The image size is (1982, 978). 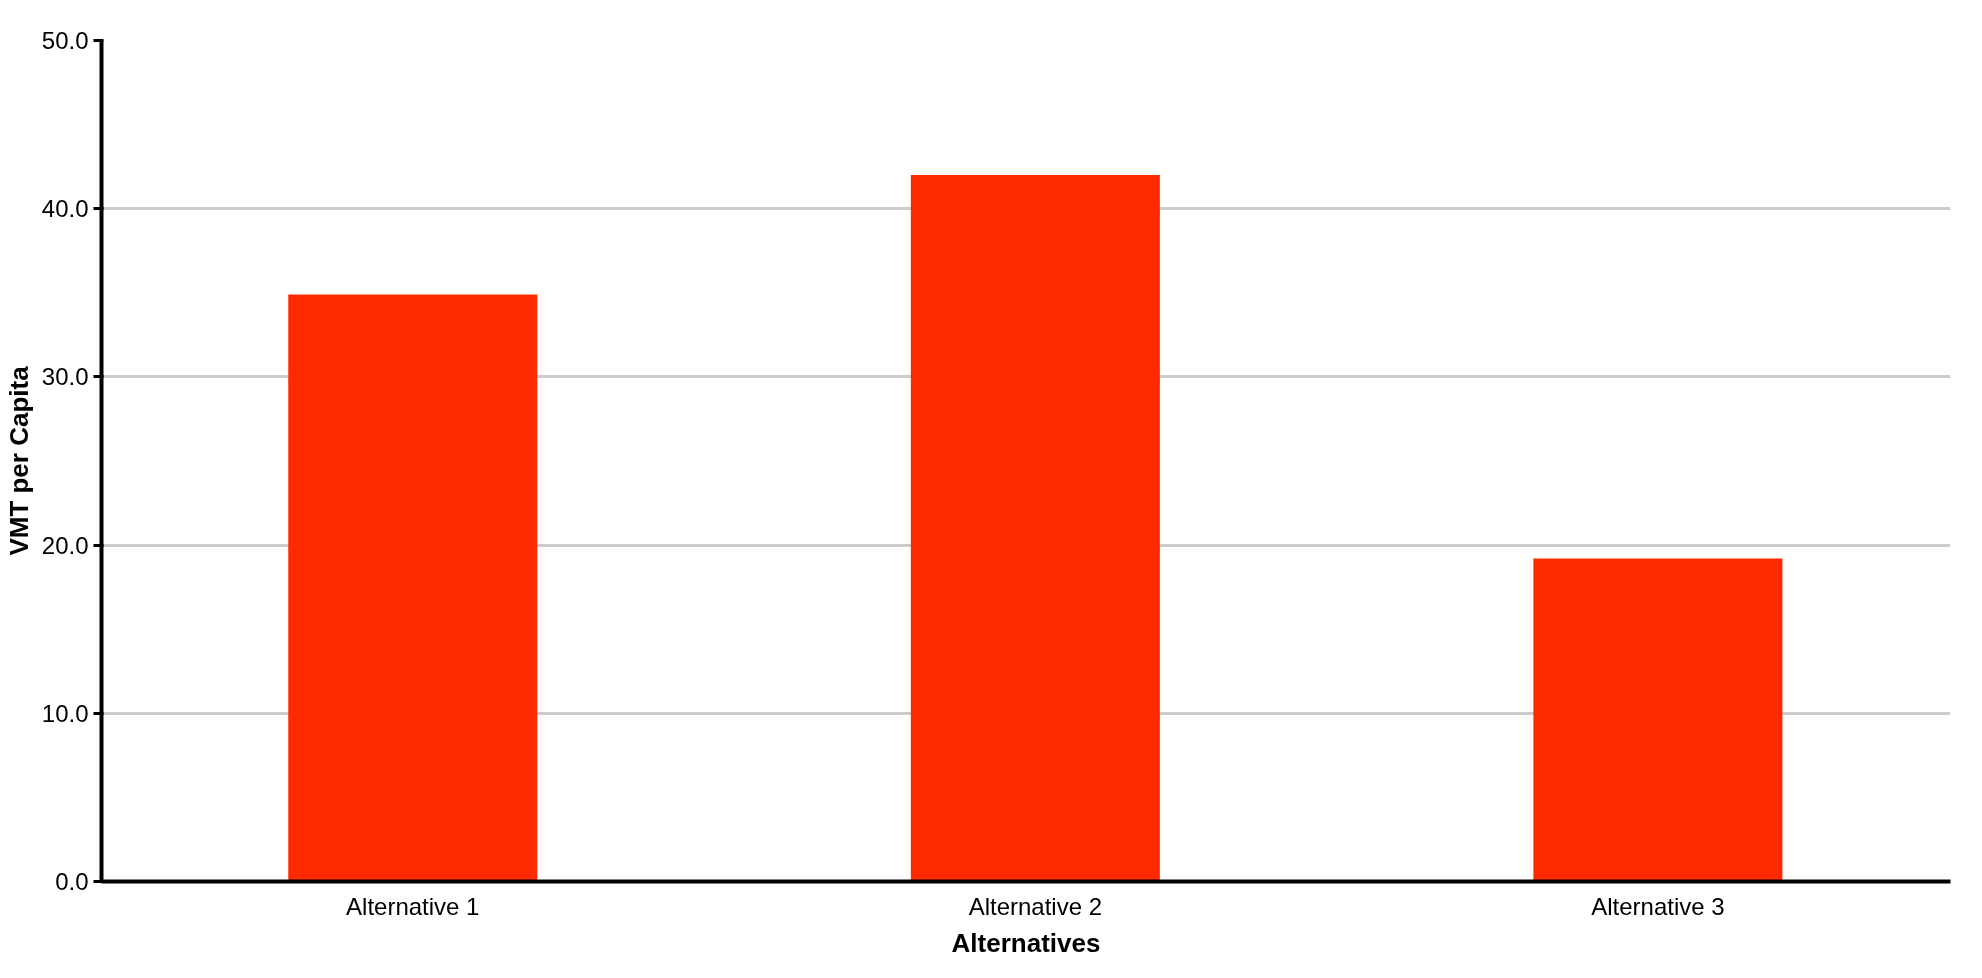 I want to click on y-tick-label: 20.0, so click(x=65, y=545).